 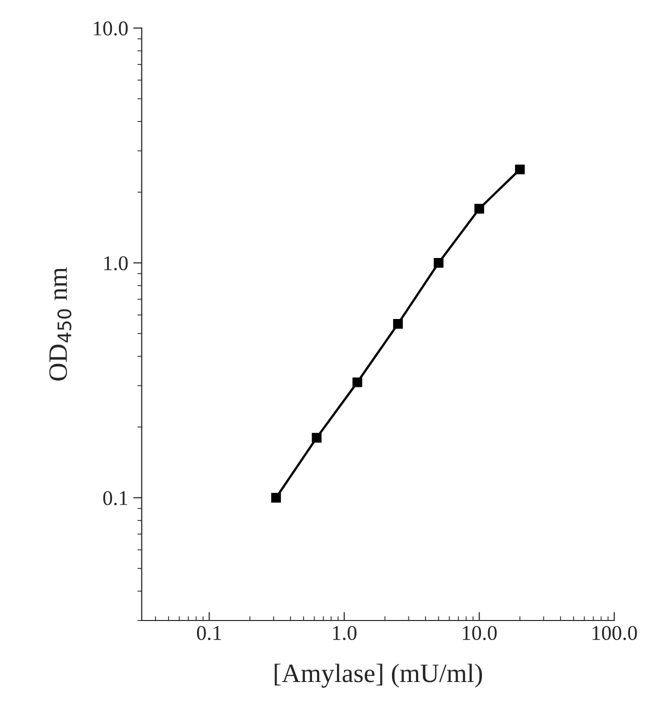 I want to click on y-tick-label: 10.0, so click(x=111, y=28).